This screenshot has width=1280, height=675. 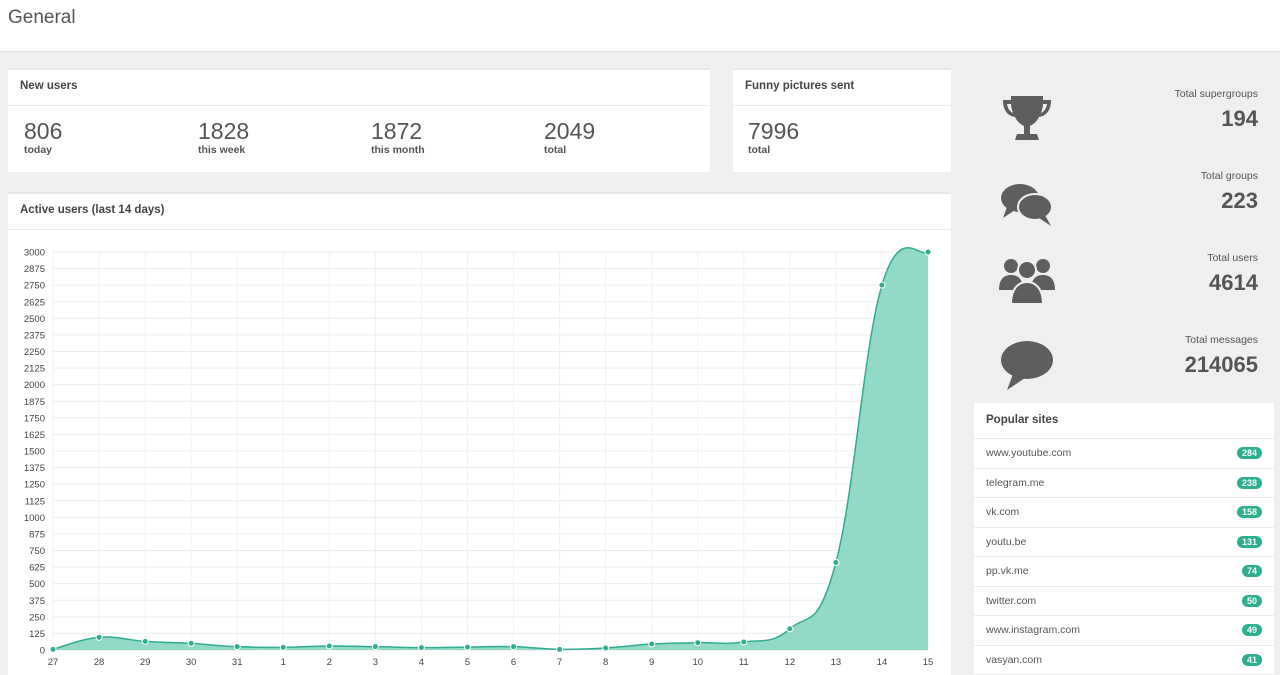 What do you see at coordinates (1251, 630) in the screenshot?
I see `count-badge: 49` at bounding box center [1251, 630].